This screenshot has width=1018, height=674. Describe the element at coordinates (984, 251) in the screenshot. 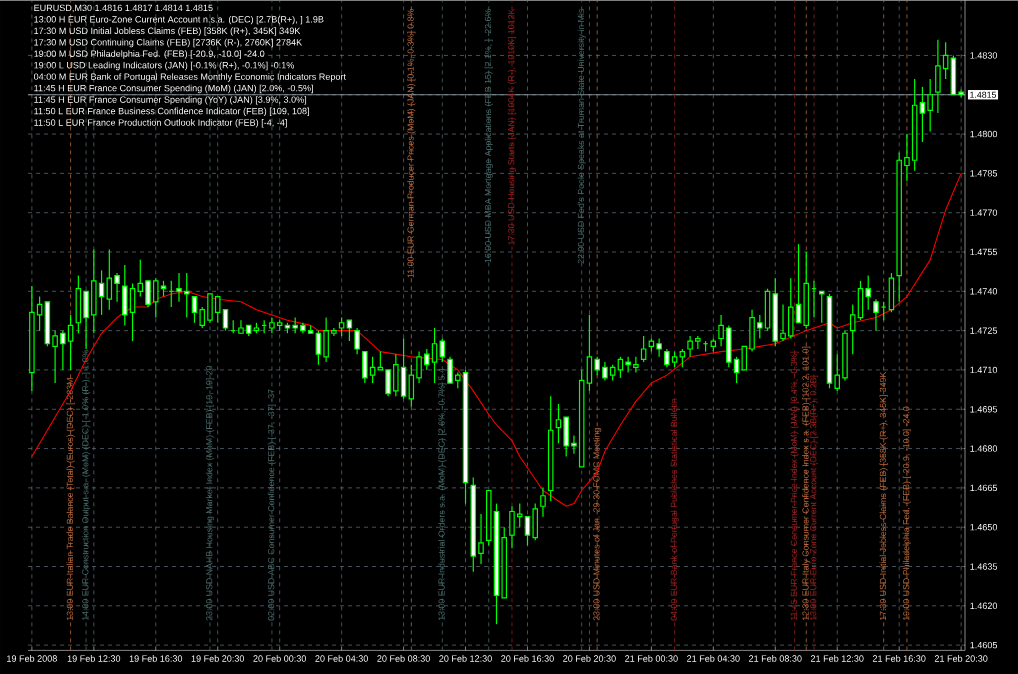

I see `y-tick-label: 1.4755` at that location.